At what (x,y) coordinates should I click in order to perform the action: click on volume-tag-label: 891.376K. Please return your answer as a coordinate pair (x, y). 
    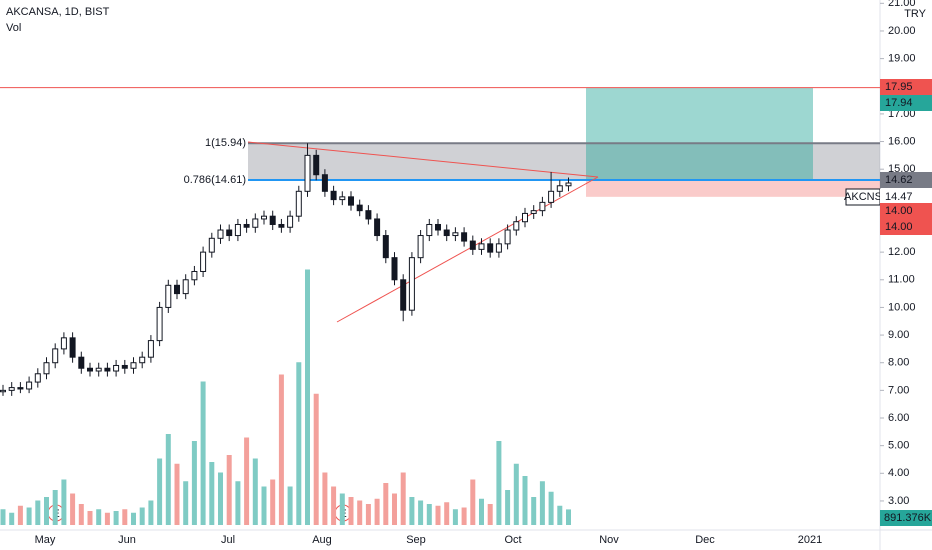
    Looking at the image, I should click on (908, 518).